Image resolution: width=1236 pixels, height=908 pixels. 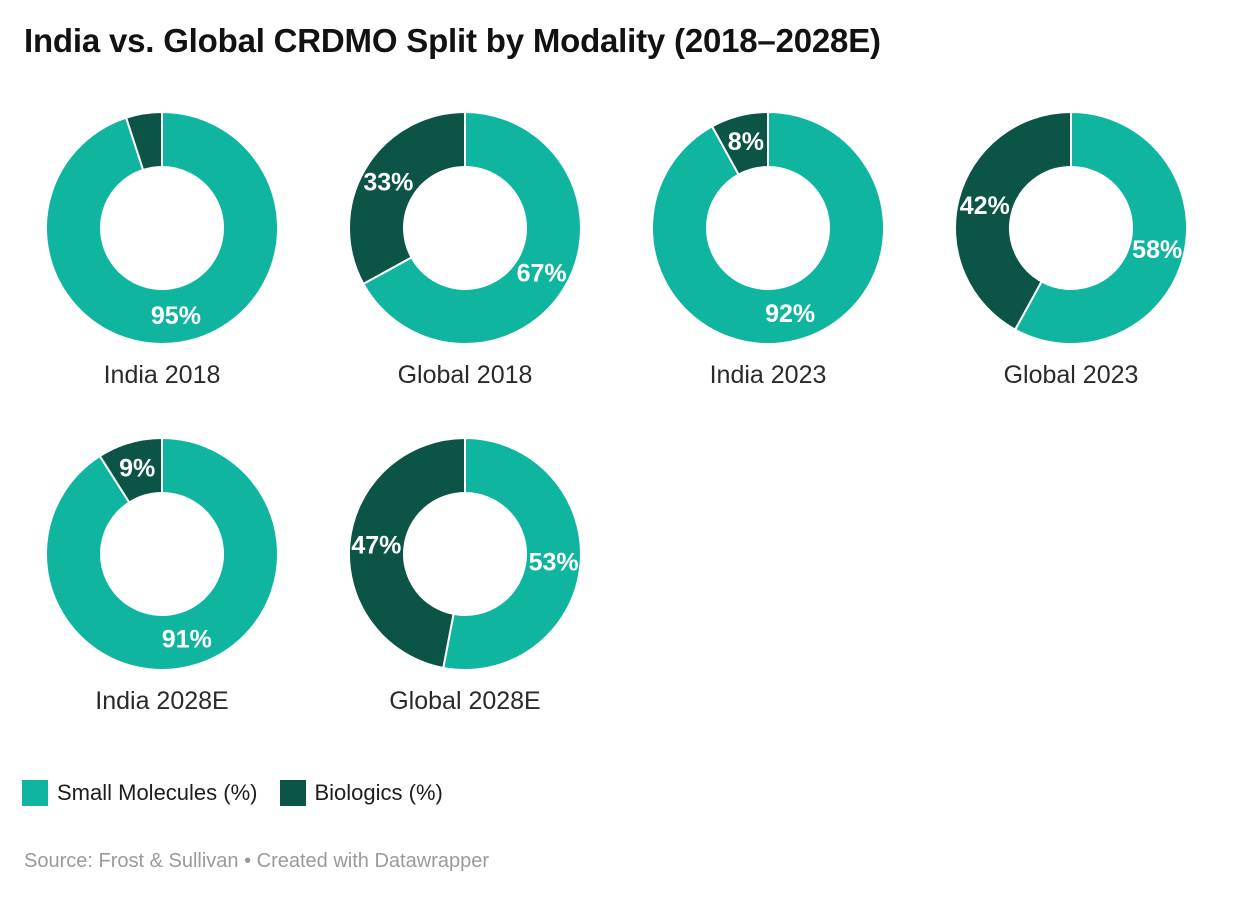 I want to click on legend-label: Small Molecules (%), so click(x=157, y=792).